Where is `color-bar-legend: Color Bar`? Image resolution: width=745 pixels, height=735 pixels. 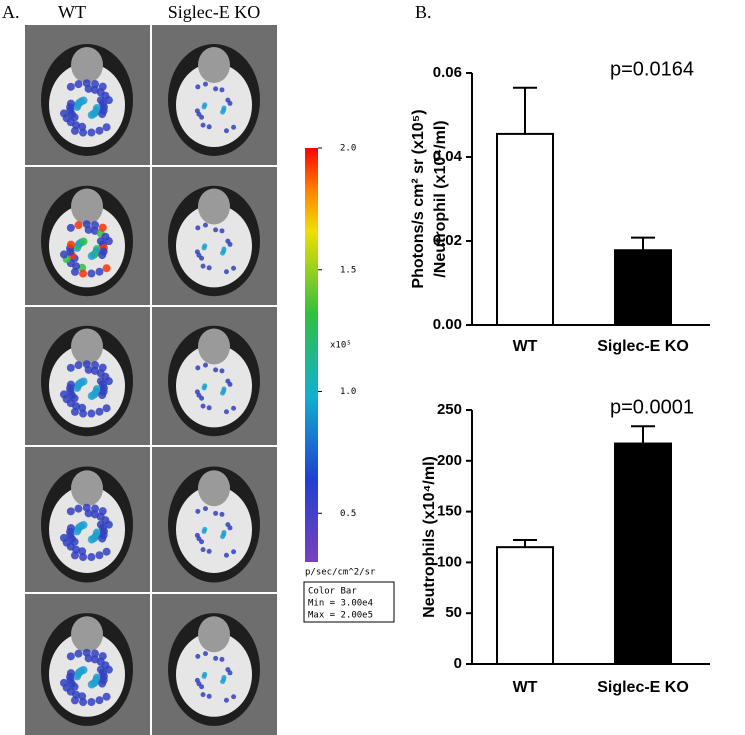 color-bar-legend: Color Bar is located at coordinates (332, 592).